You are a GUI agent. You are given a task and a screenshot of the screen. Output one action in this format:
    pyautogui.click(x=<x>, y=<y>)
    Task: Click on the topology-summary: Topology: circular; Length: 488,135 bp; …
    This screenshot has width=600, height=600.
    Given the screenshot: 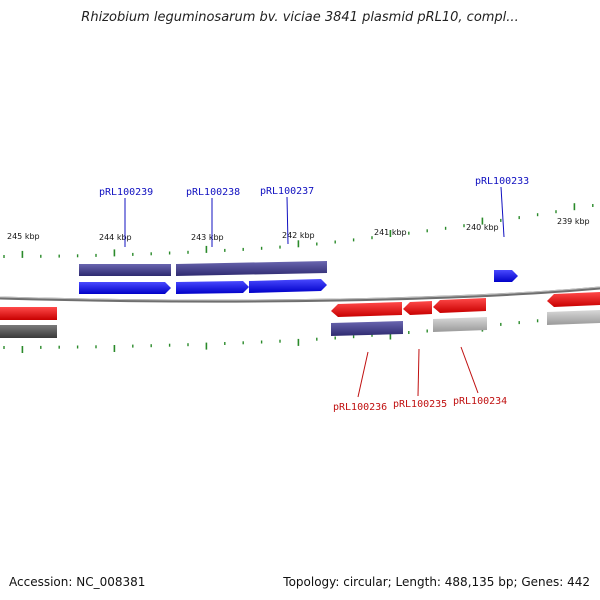 What is the action you would take?
    pyautogui.click(x=436, y=582)
    